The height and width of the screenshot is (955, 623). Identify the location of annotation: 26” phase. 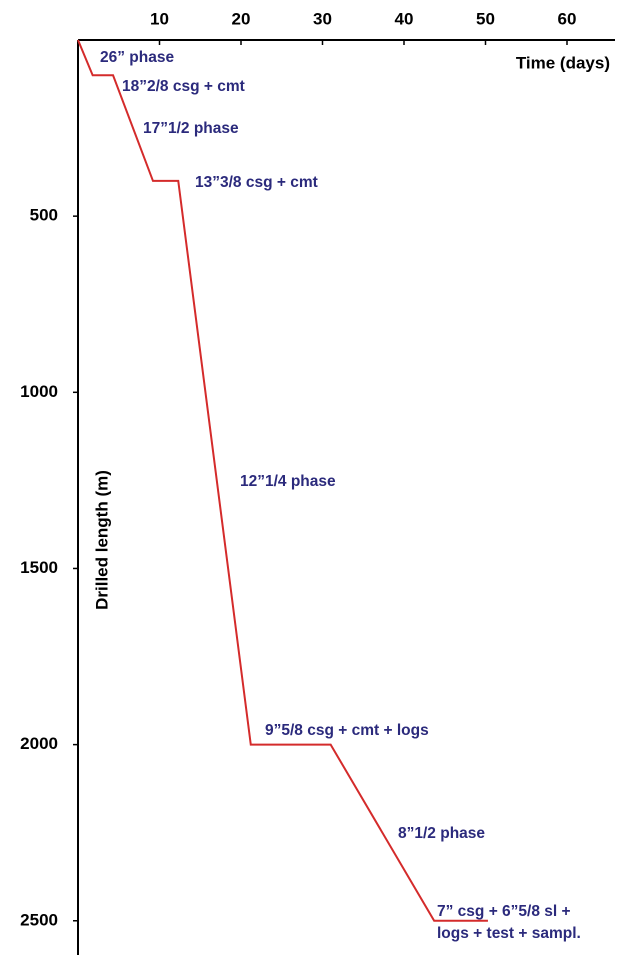
(137, 57).